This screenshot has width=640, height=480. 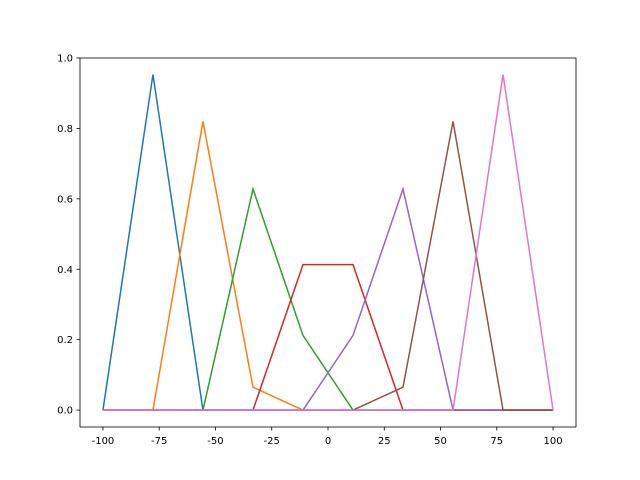 I want to click on y-tick-label: 1.0, so click(x=65, y=59).